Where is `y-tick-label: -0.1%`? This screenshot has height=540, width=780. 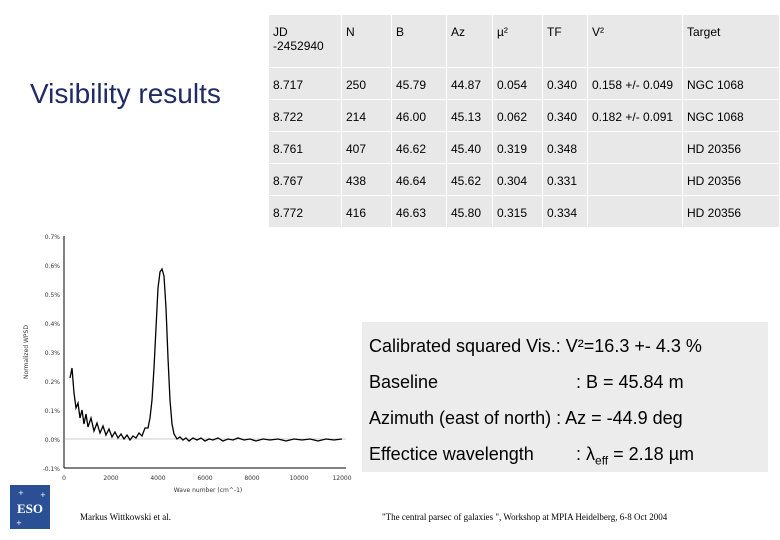 y-tick-label: -0.1% is located at coordinates (52, 469).